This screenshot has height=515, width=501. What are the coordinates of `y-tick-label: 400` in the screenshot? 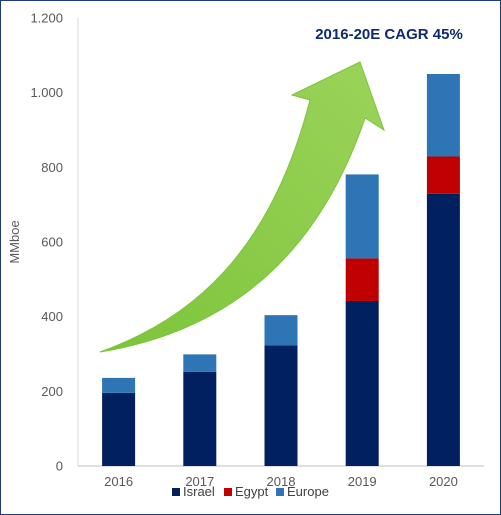 It's located at (52, 316).